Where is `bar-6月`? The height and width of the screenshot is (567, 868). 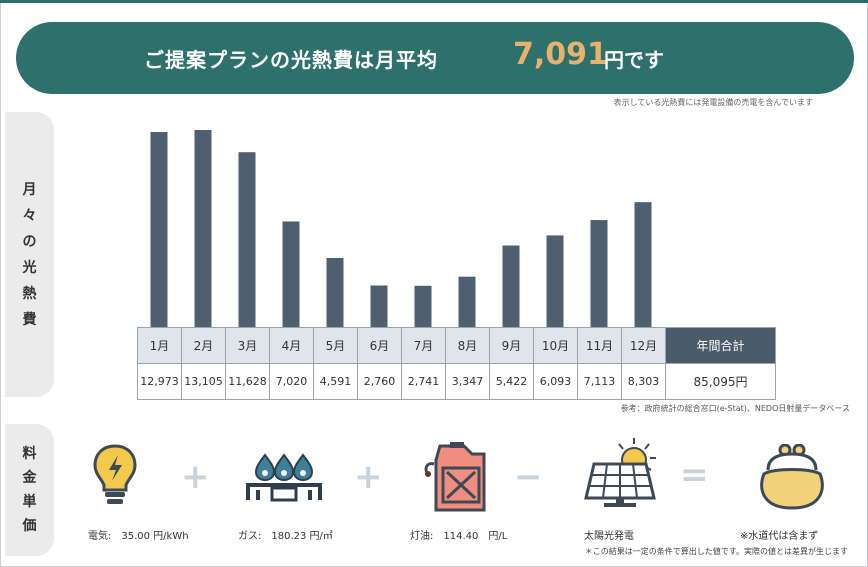 bar-6月 is located at coordinates (379, 306).